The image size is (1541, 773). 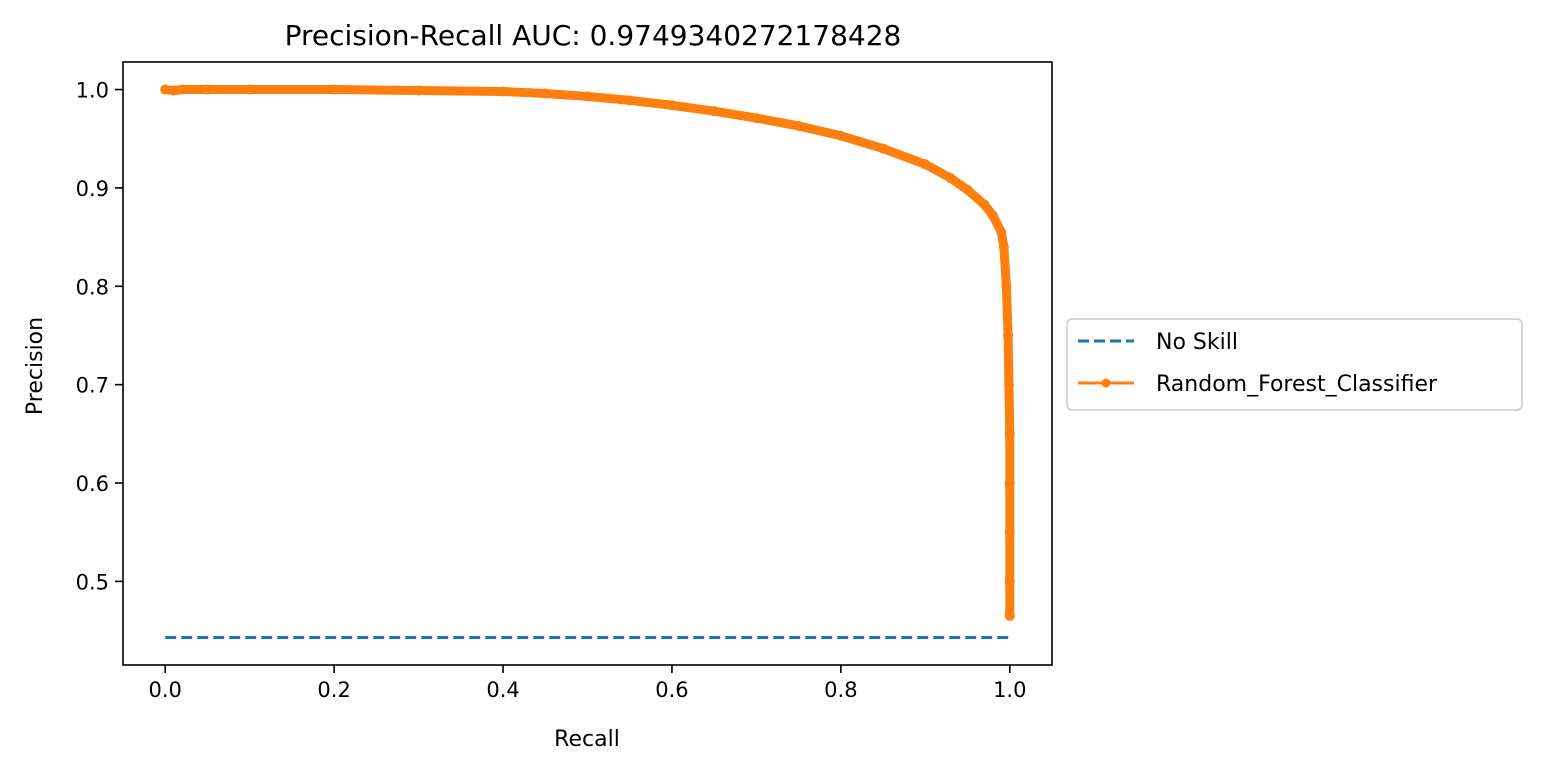 I want to click on x-tick-label: 0.0, so click(x=165, y=690).